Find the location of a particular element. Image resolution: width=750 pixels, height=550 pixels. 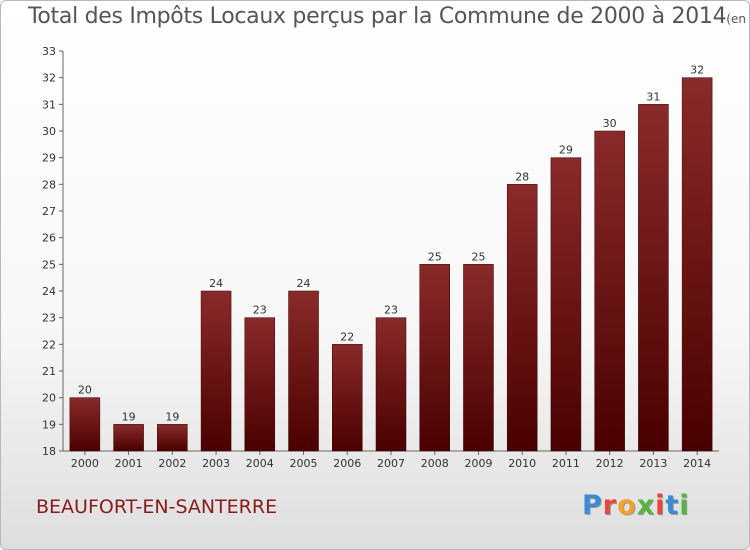

value-label-2011: 29 is located at coordinates (566, 150).